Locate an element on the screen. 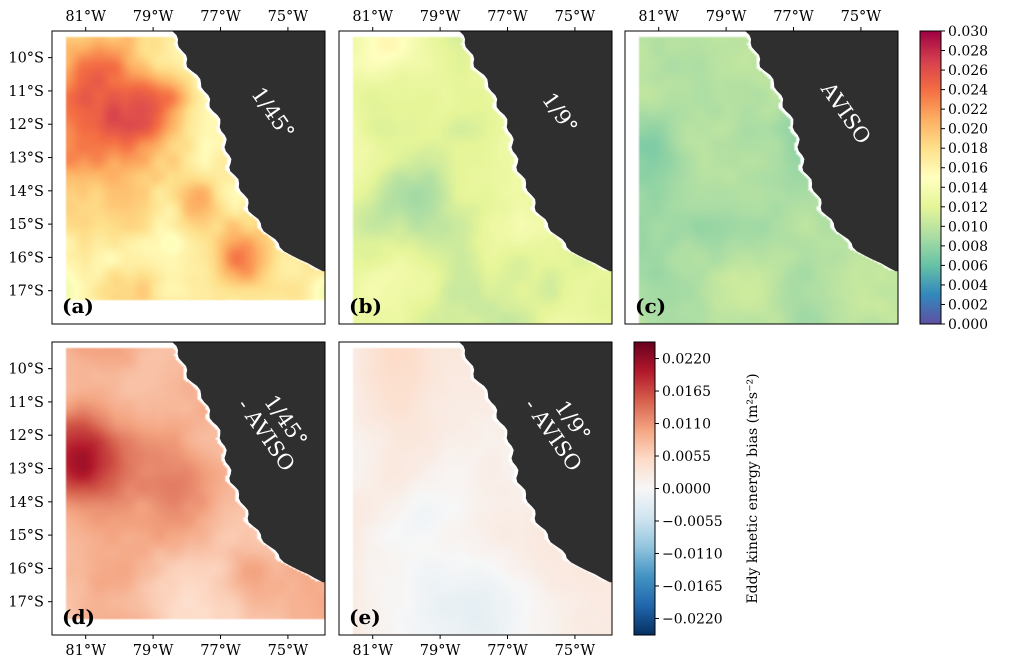 This screenshot has height=657, width=1010. lon-tick-label-c-3: 75°W is located at coordinates (861, 17).